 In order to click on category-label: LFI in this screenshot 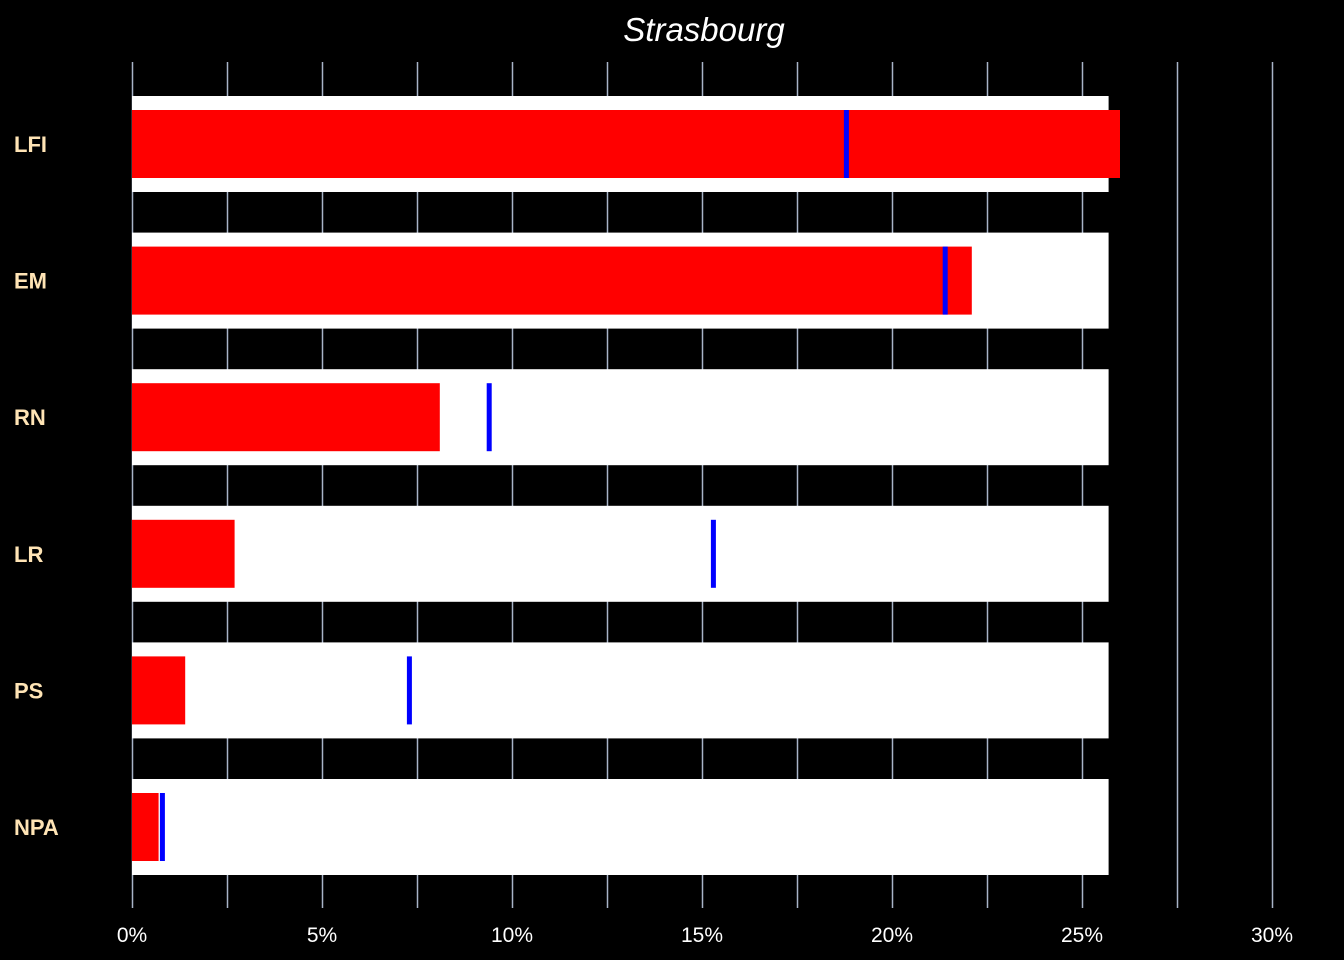, I will do `click(30, 144)`.